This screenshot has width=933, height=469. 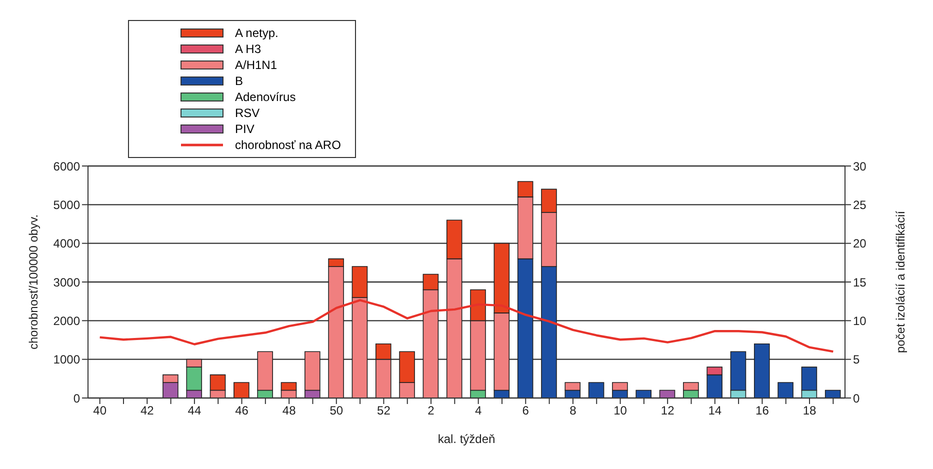 What do you see at coordinates (763, 411) in the screenshot?
I see `x-tick-label: 16` at bounding box center [763, 411].